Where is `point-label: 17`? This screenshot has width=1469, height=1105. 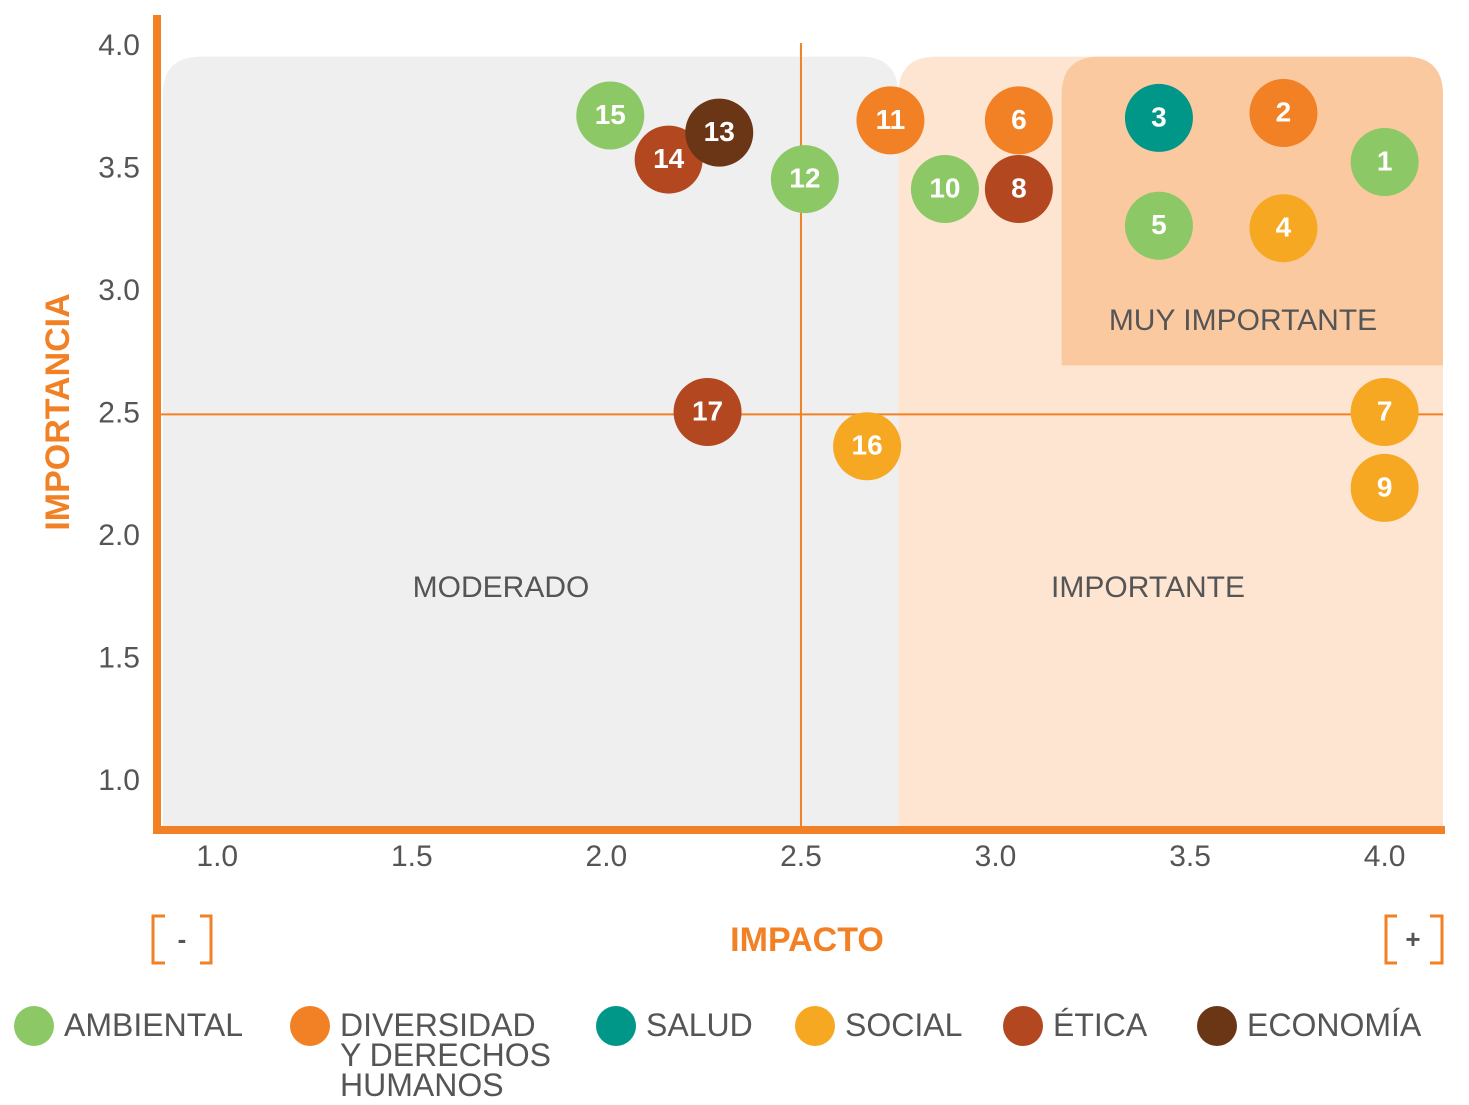
point-label: 17 is located at coordinates (707, 410).